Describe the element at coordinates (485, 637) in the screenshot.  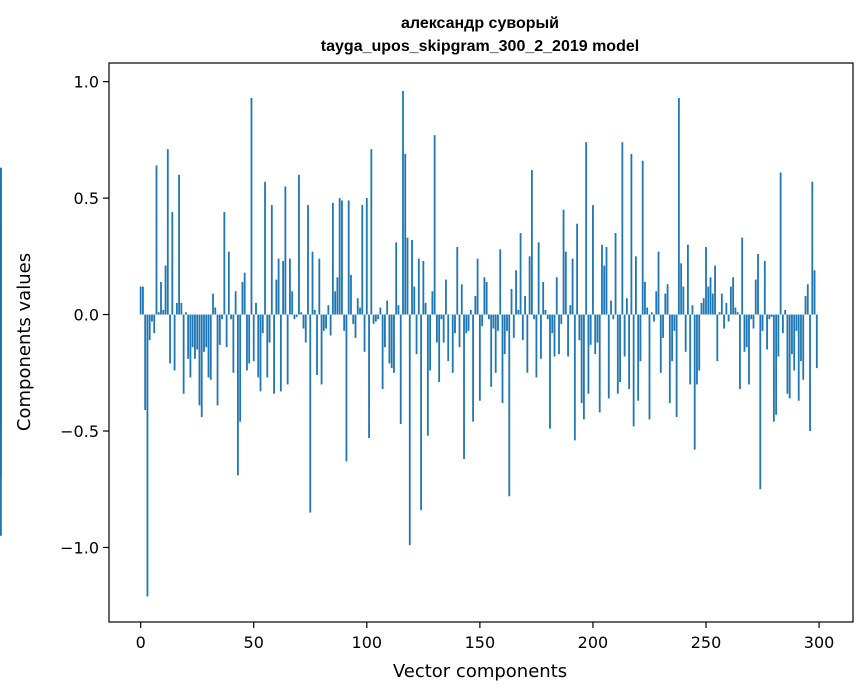
I see `x-axis-ticks: 0 50 100 150 200 250 300` at that location.